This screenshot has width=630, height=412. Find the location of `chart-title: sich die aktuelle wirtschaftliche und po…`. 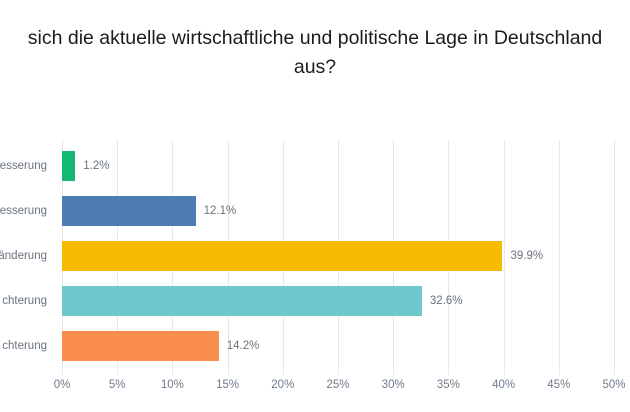

chart-title: sich die aktuelle wirtschaftliche und po… is located at coordinates (315, 53).